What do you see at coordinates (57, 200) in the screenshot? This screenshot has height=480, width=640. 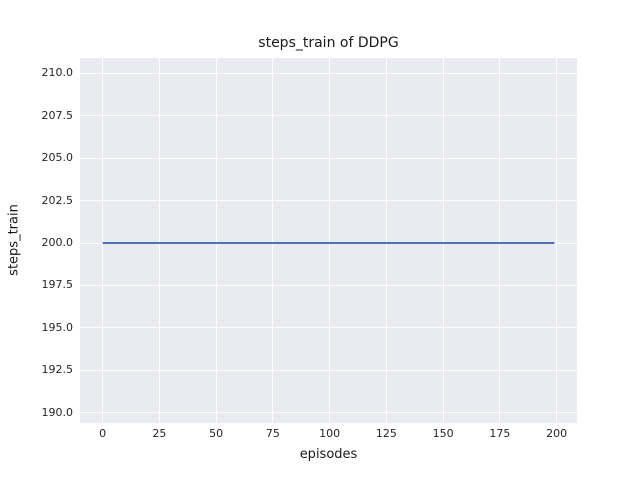 I see `y-tick-label: 202.5` at bounding box center [57, 200].